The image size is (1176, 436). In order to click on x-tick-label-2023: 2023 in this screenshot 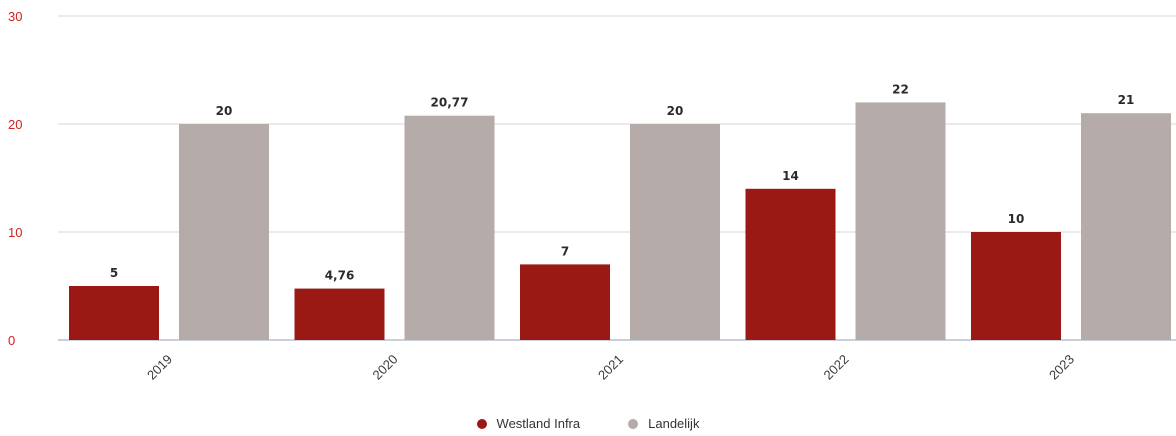, I will do `click(1061, 367)`.